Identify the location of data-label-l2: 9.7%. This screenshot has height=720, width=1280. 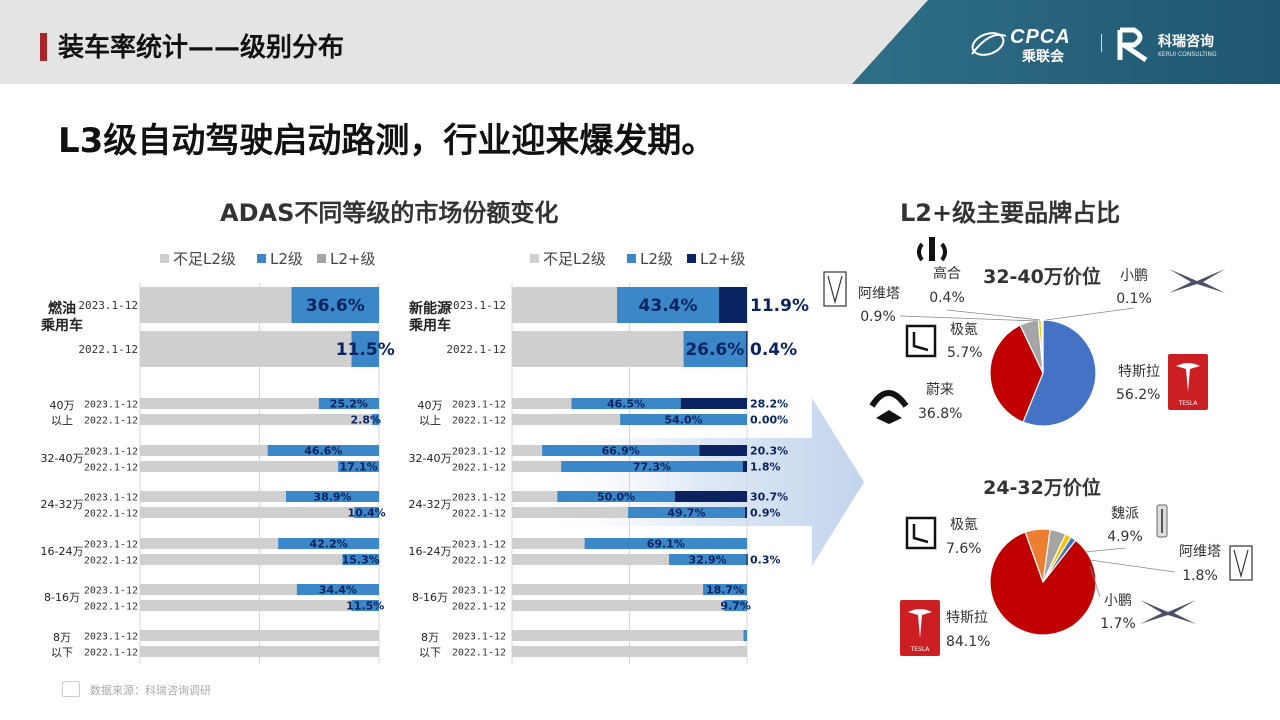
(735, 606).